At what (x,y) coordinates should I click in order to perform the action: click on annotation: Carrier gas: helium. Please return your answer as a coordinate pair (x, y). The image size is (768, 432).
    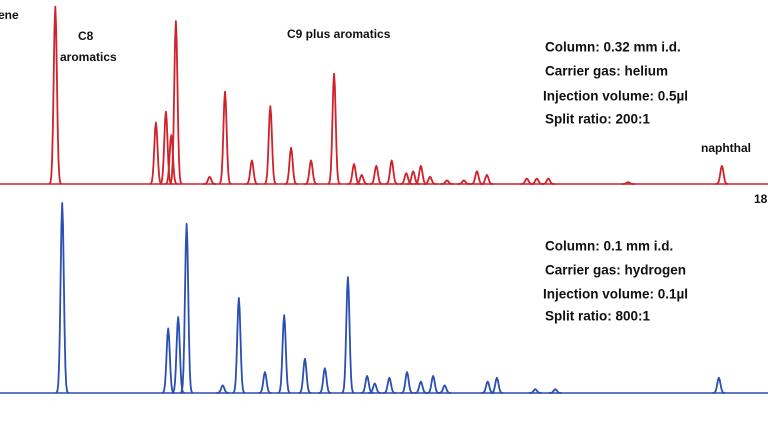
    Looking at the image, I should click on (606, 71).